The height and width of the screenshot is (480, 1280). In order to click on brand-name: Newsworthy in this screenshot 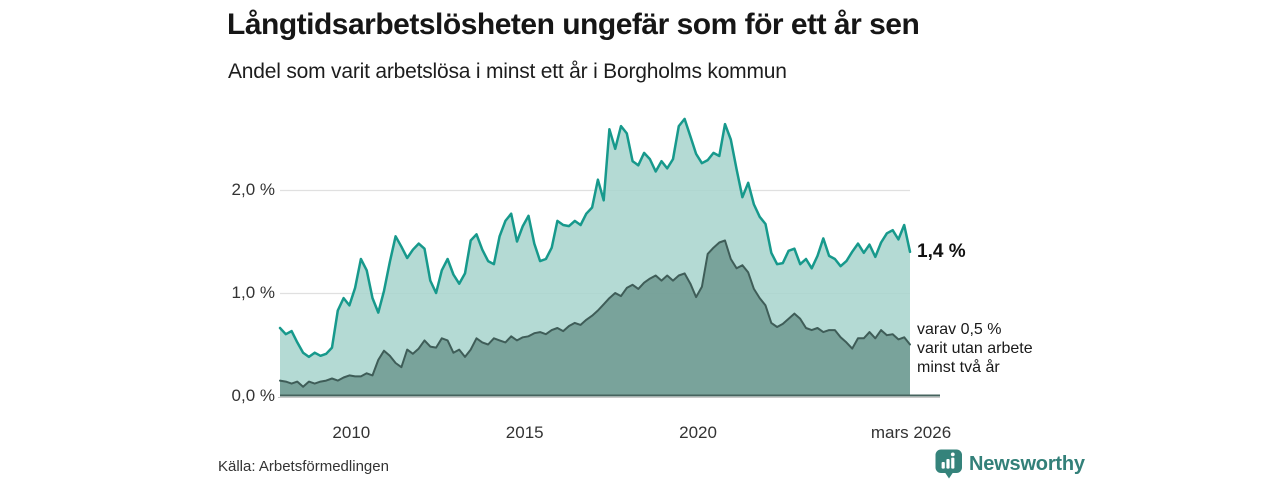, I will do `click(1027, 463)`.